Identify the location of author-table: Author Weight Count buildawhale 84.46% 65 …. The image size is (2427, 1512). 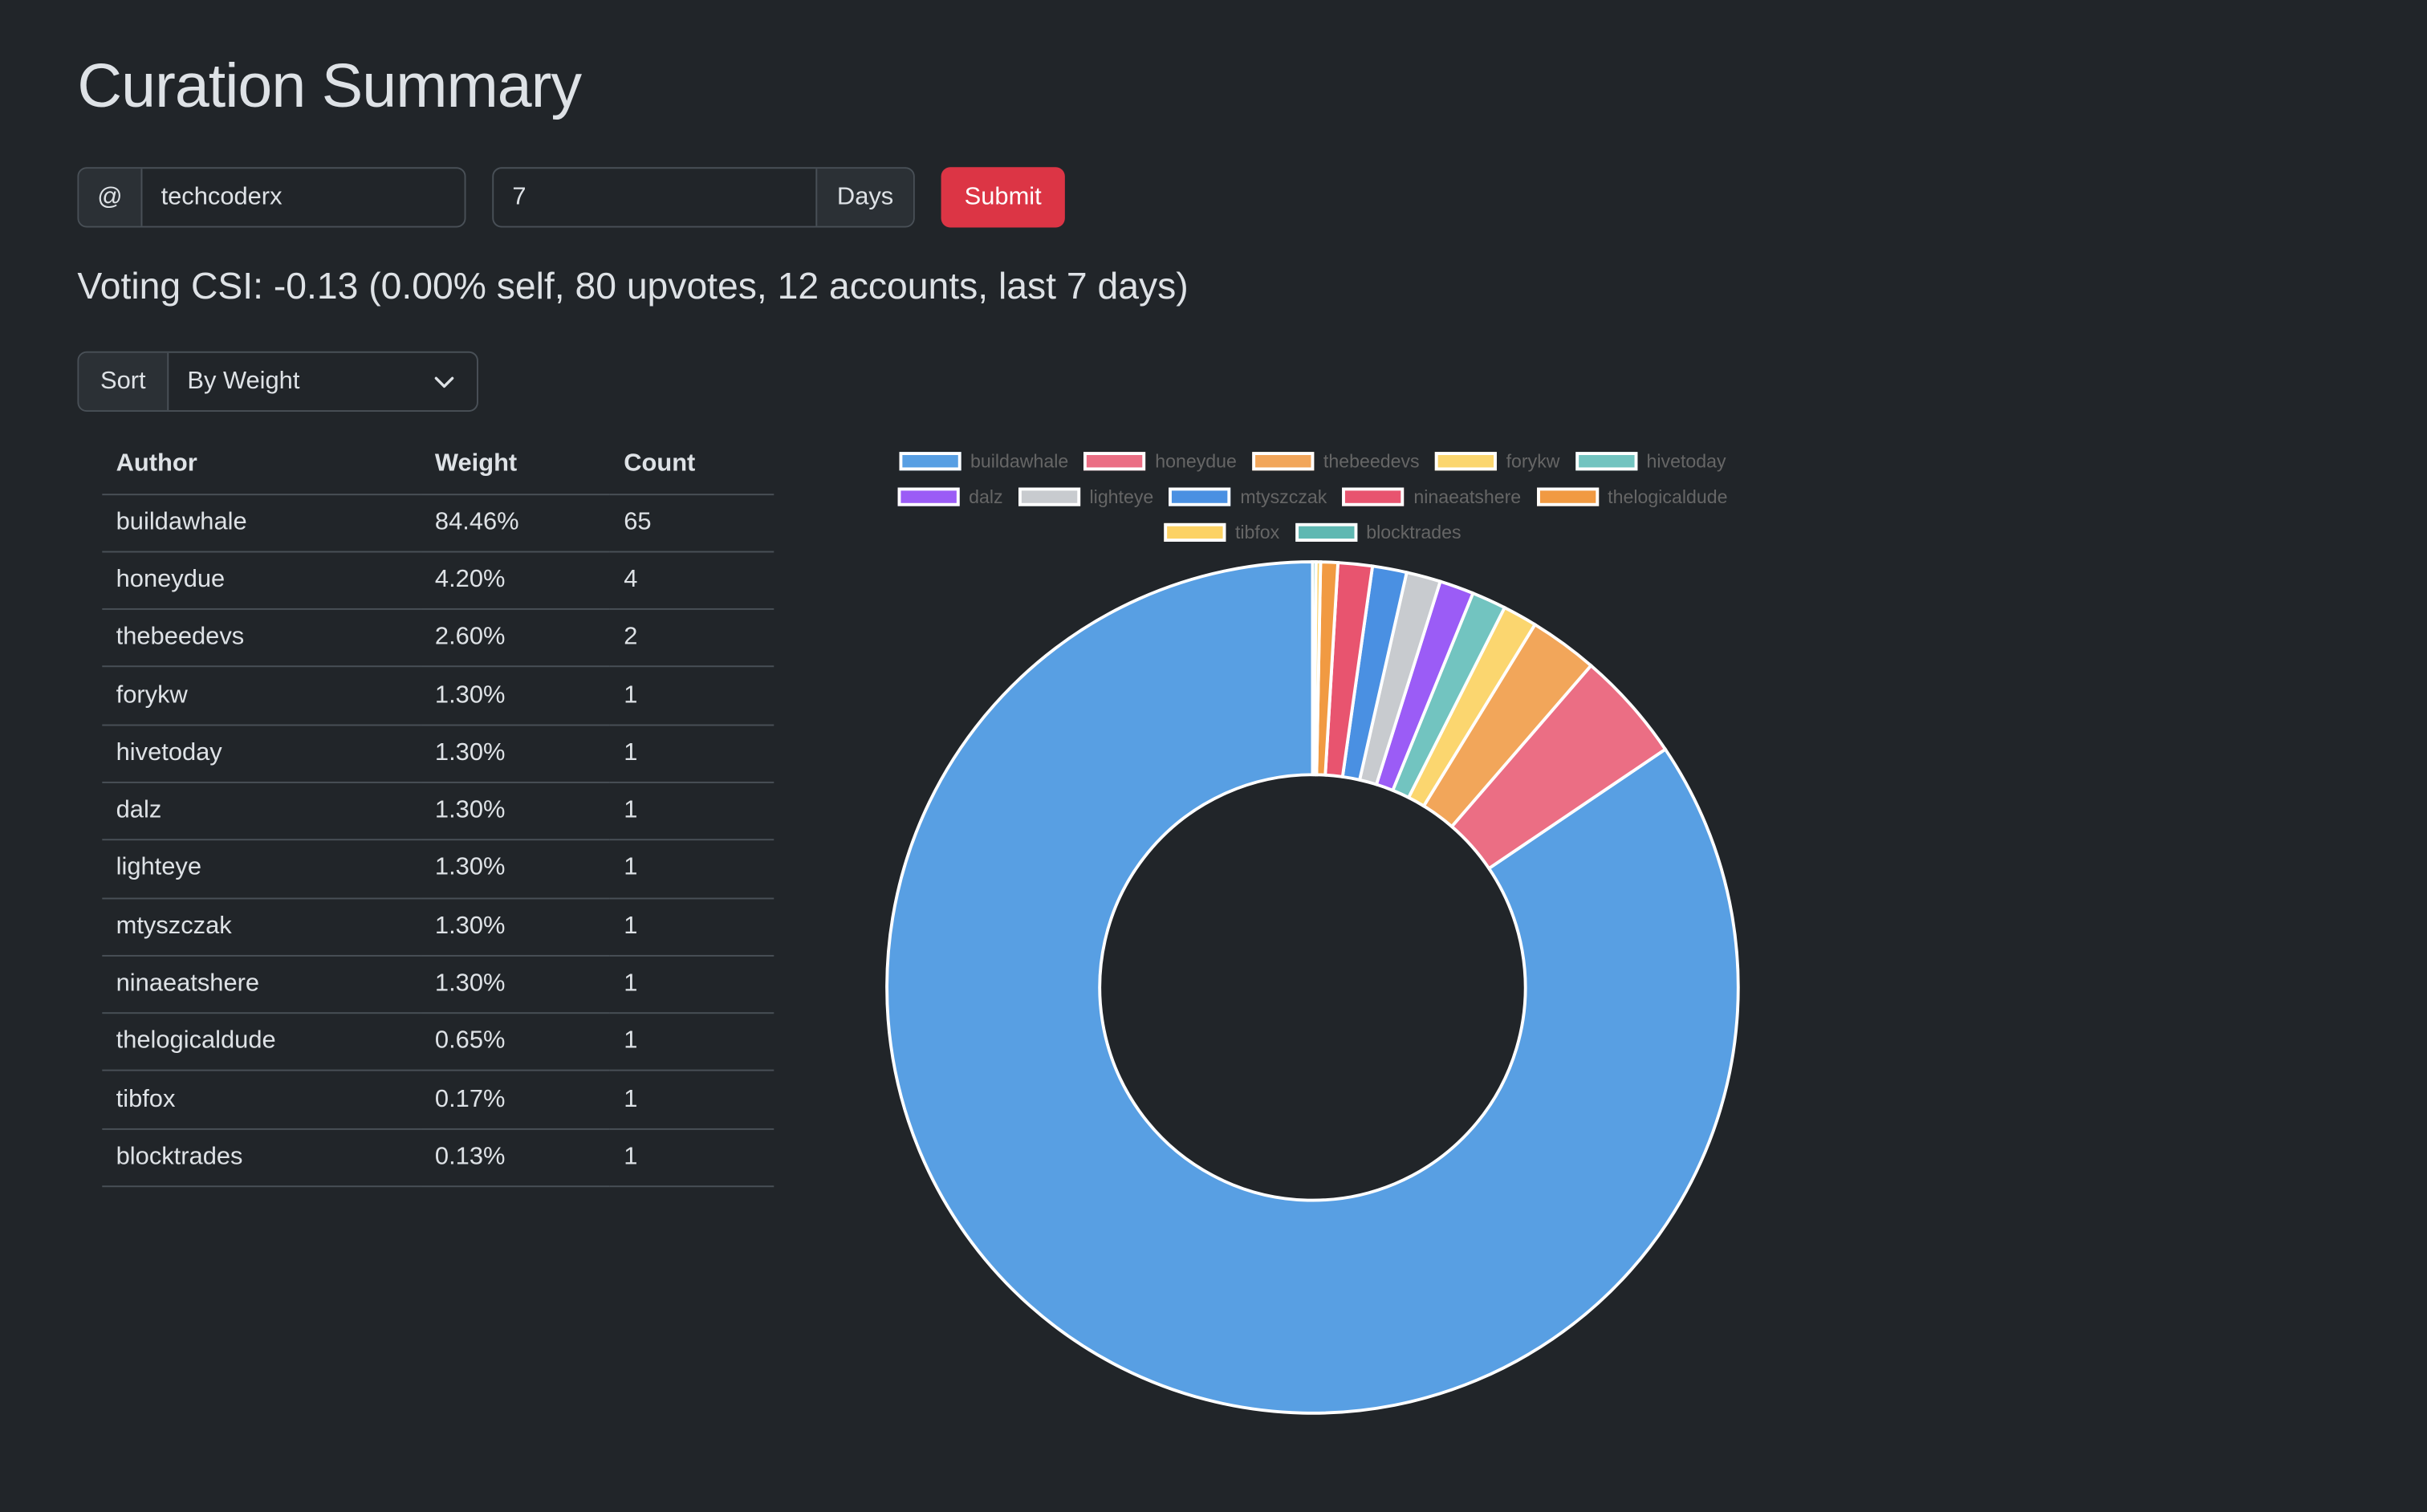
(438, 812).